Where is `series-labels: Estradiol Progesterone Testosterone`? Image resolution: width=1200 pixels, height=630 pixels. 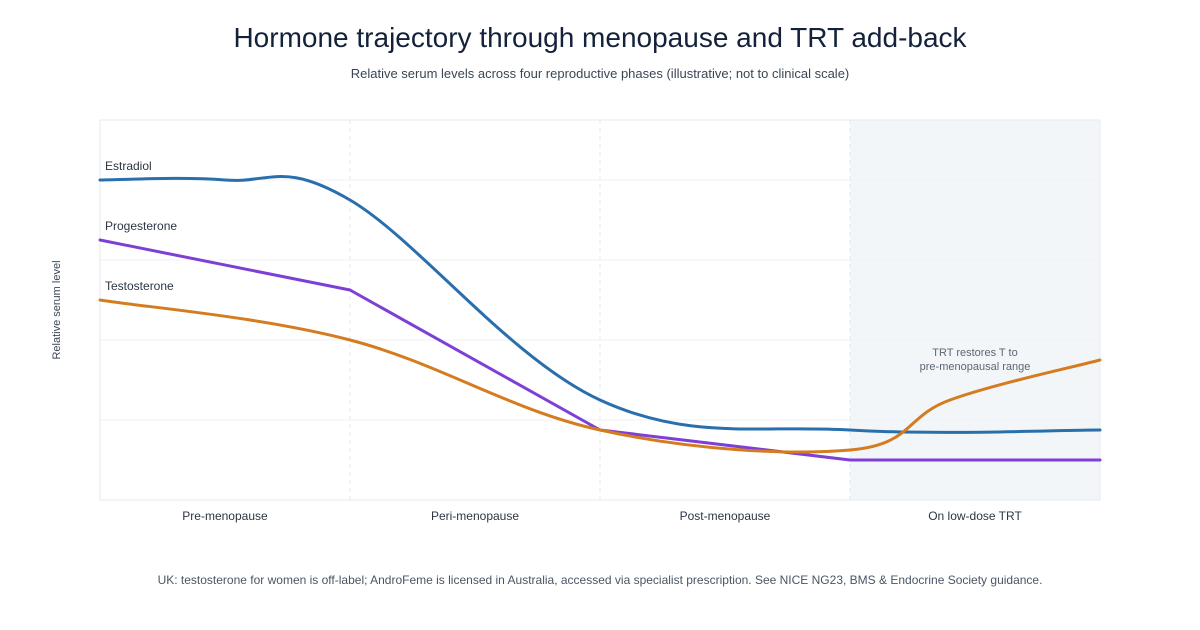 series-labels: Estradiol Progesterone Testosterone is located at coordinates (141, 226).